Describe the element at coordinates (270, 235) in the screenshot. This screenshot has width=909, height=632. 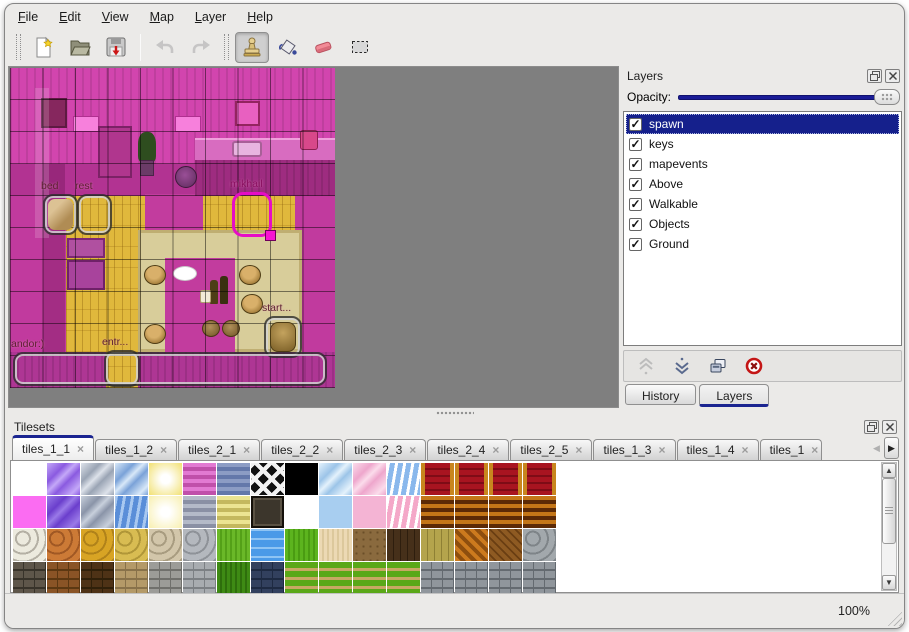
I see `object-resize-handle` at that location.